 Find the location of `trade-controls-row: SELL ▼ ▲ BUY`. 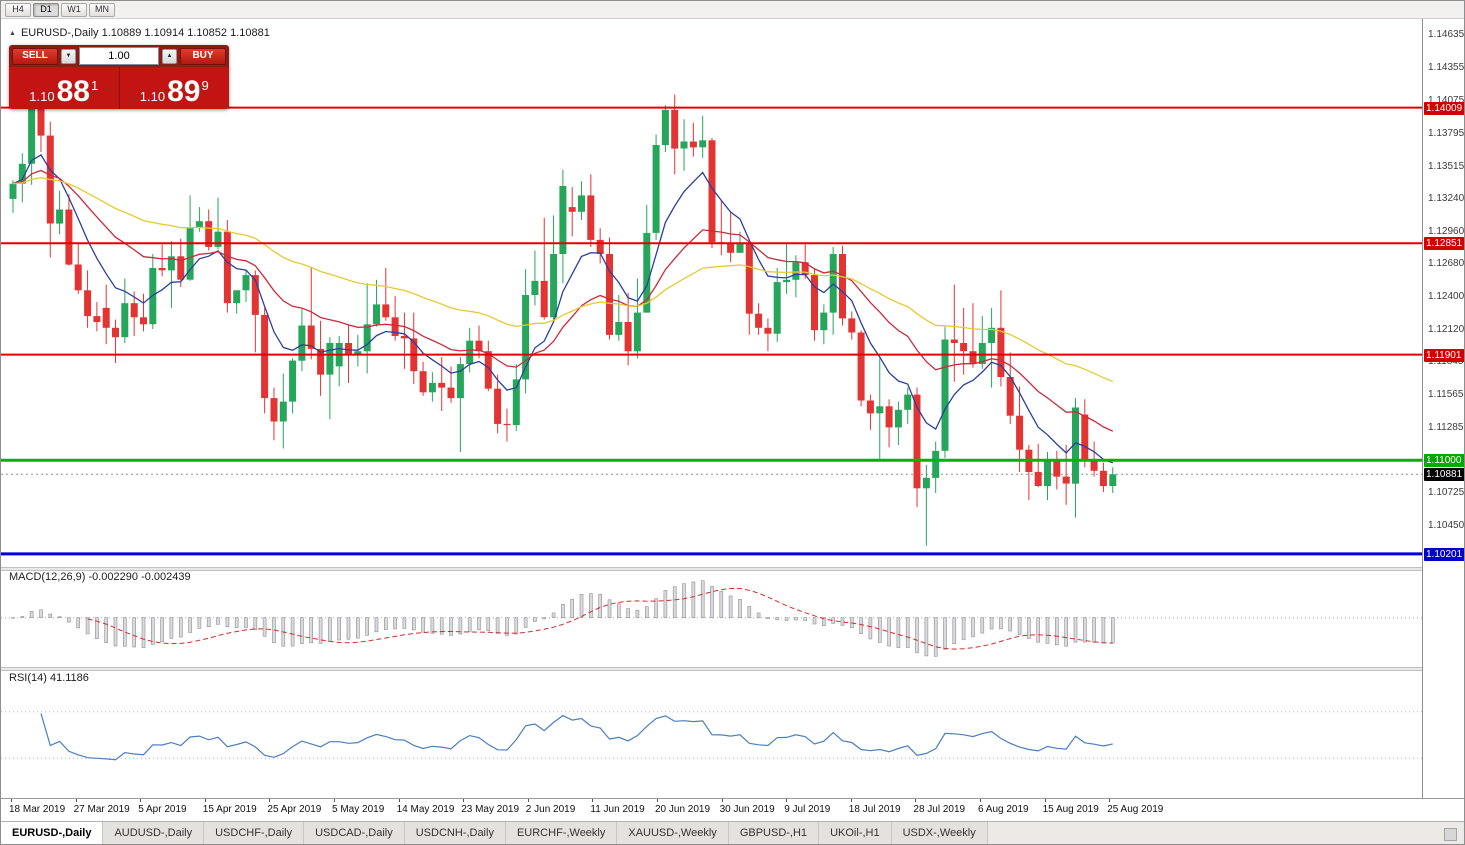

trade-controls-row: SELL ▼ ▲ BUY is located at coordinates (119, 56).